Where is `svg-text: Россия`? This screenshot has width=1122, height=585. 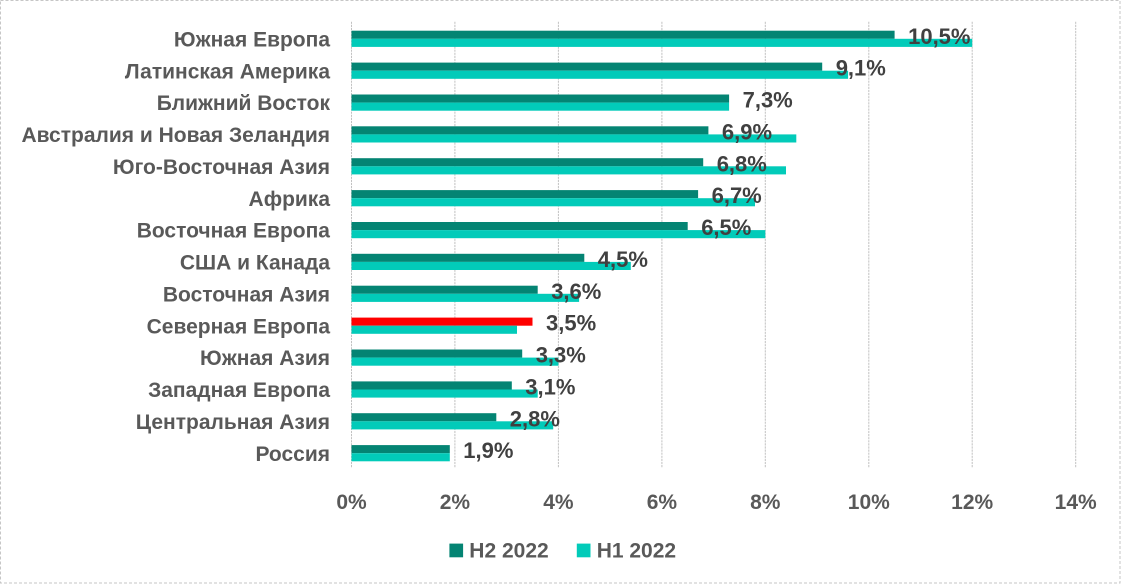 svg-text: Россия is located at coordinates (292, 454).